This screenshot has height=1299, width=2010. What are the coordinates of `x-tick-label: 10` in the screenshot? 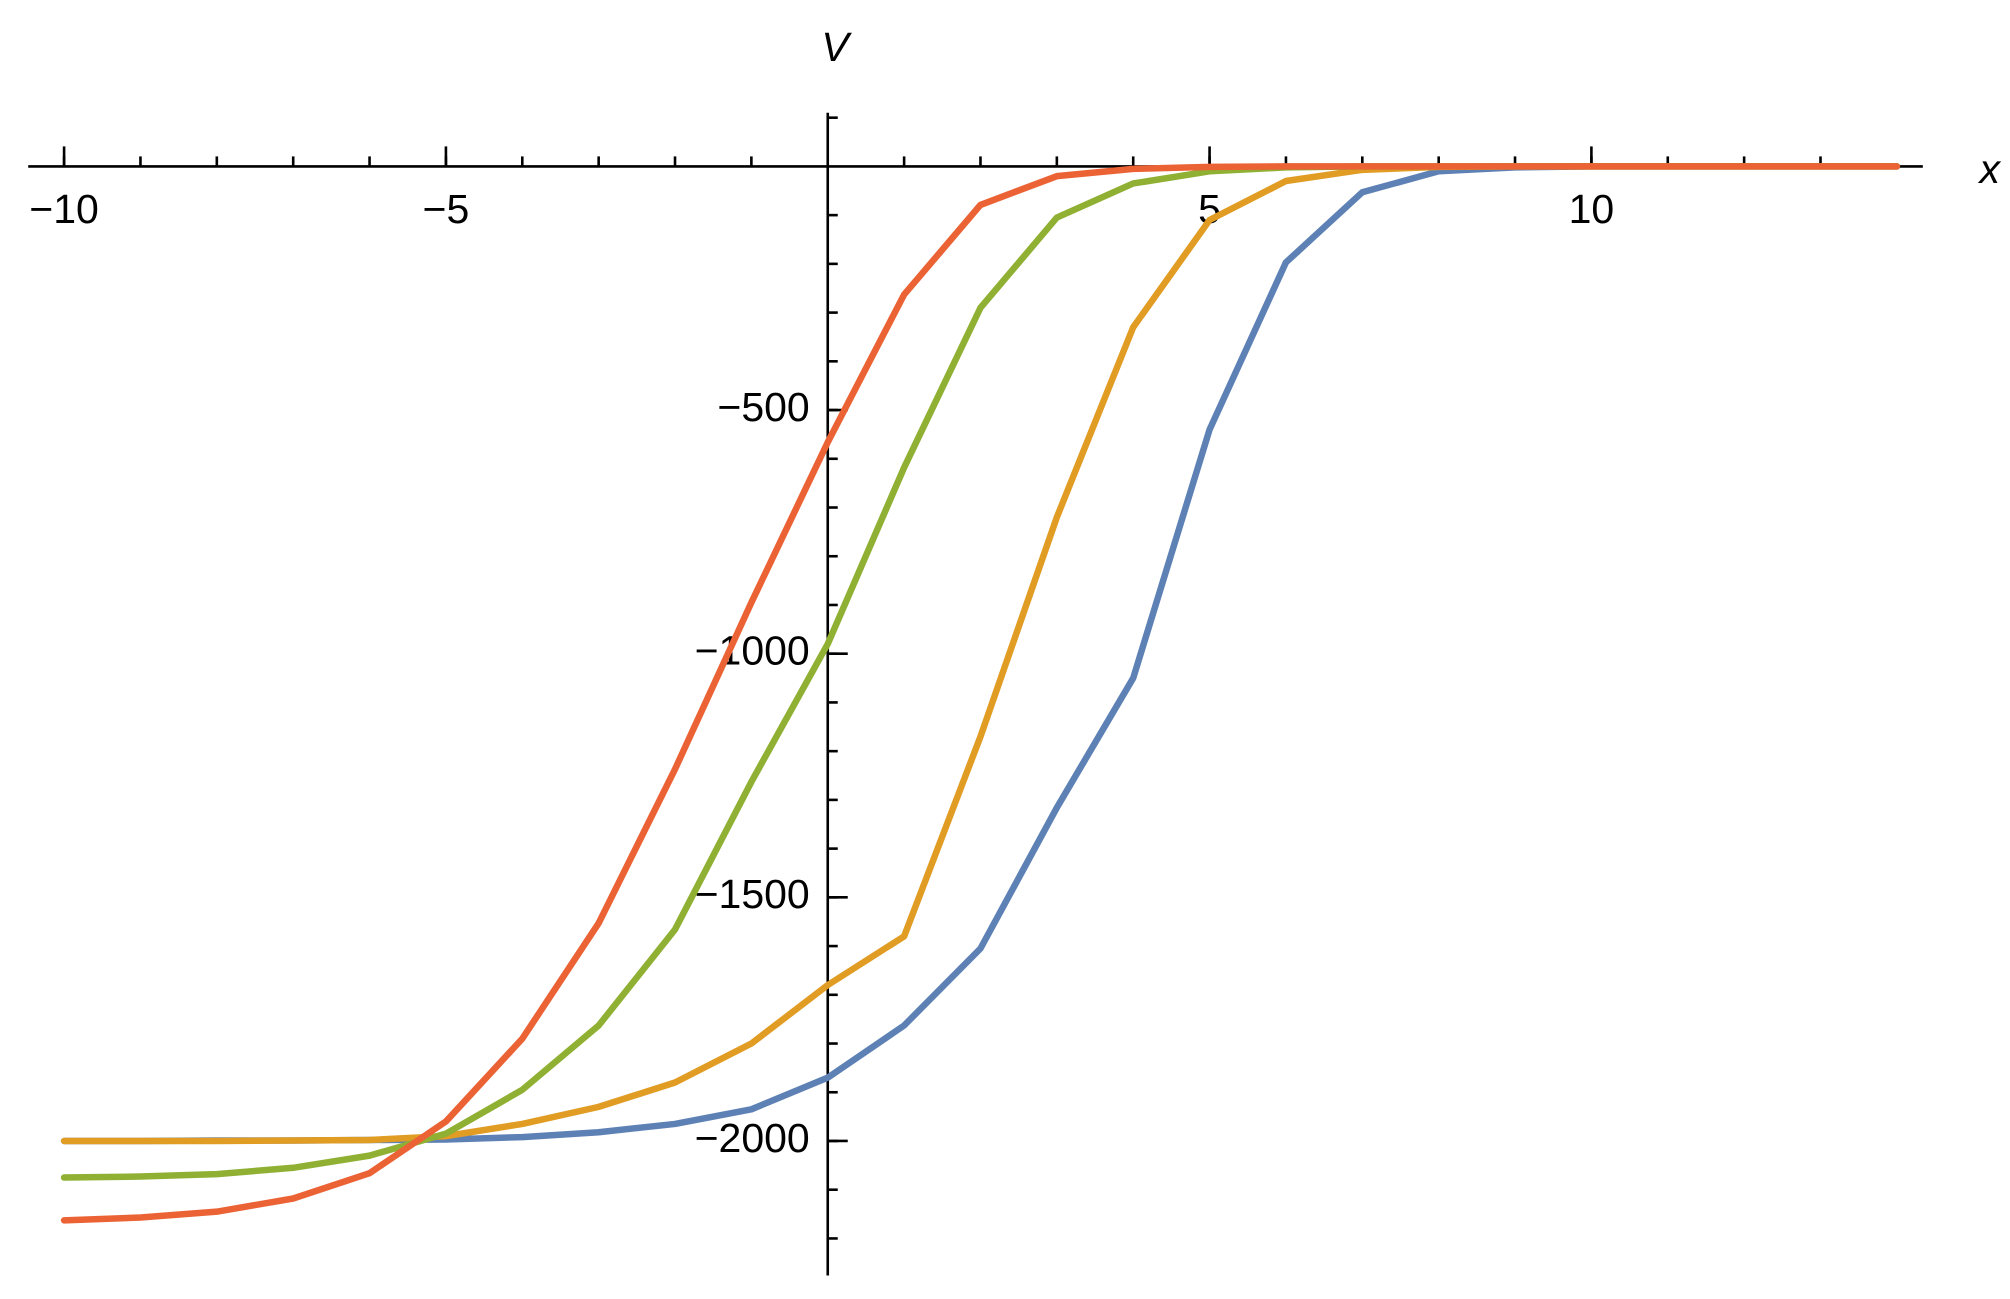 It's located at (1592, 209).